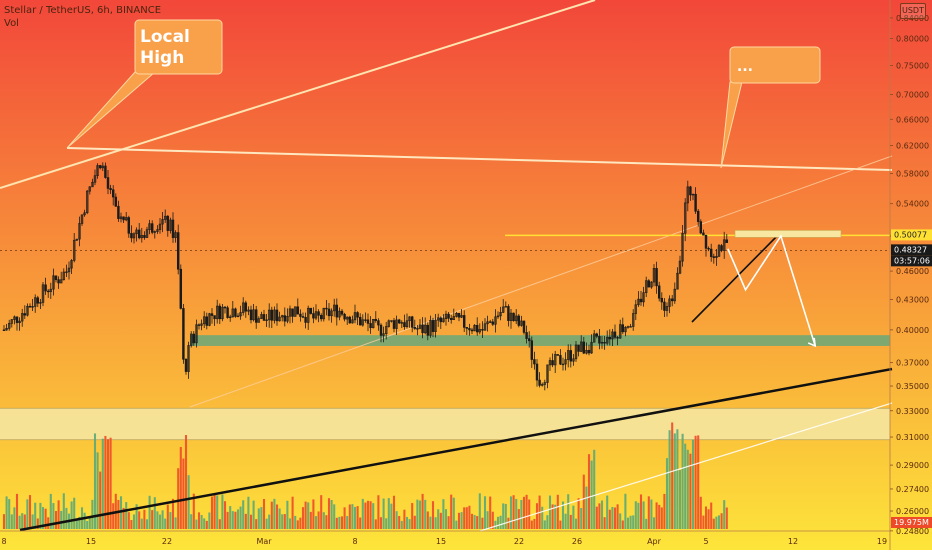 The image size is (932, 554). I want to click on symbol-title: Stellar / TetherUS, 6h, BINANCE, so click(83, 10).